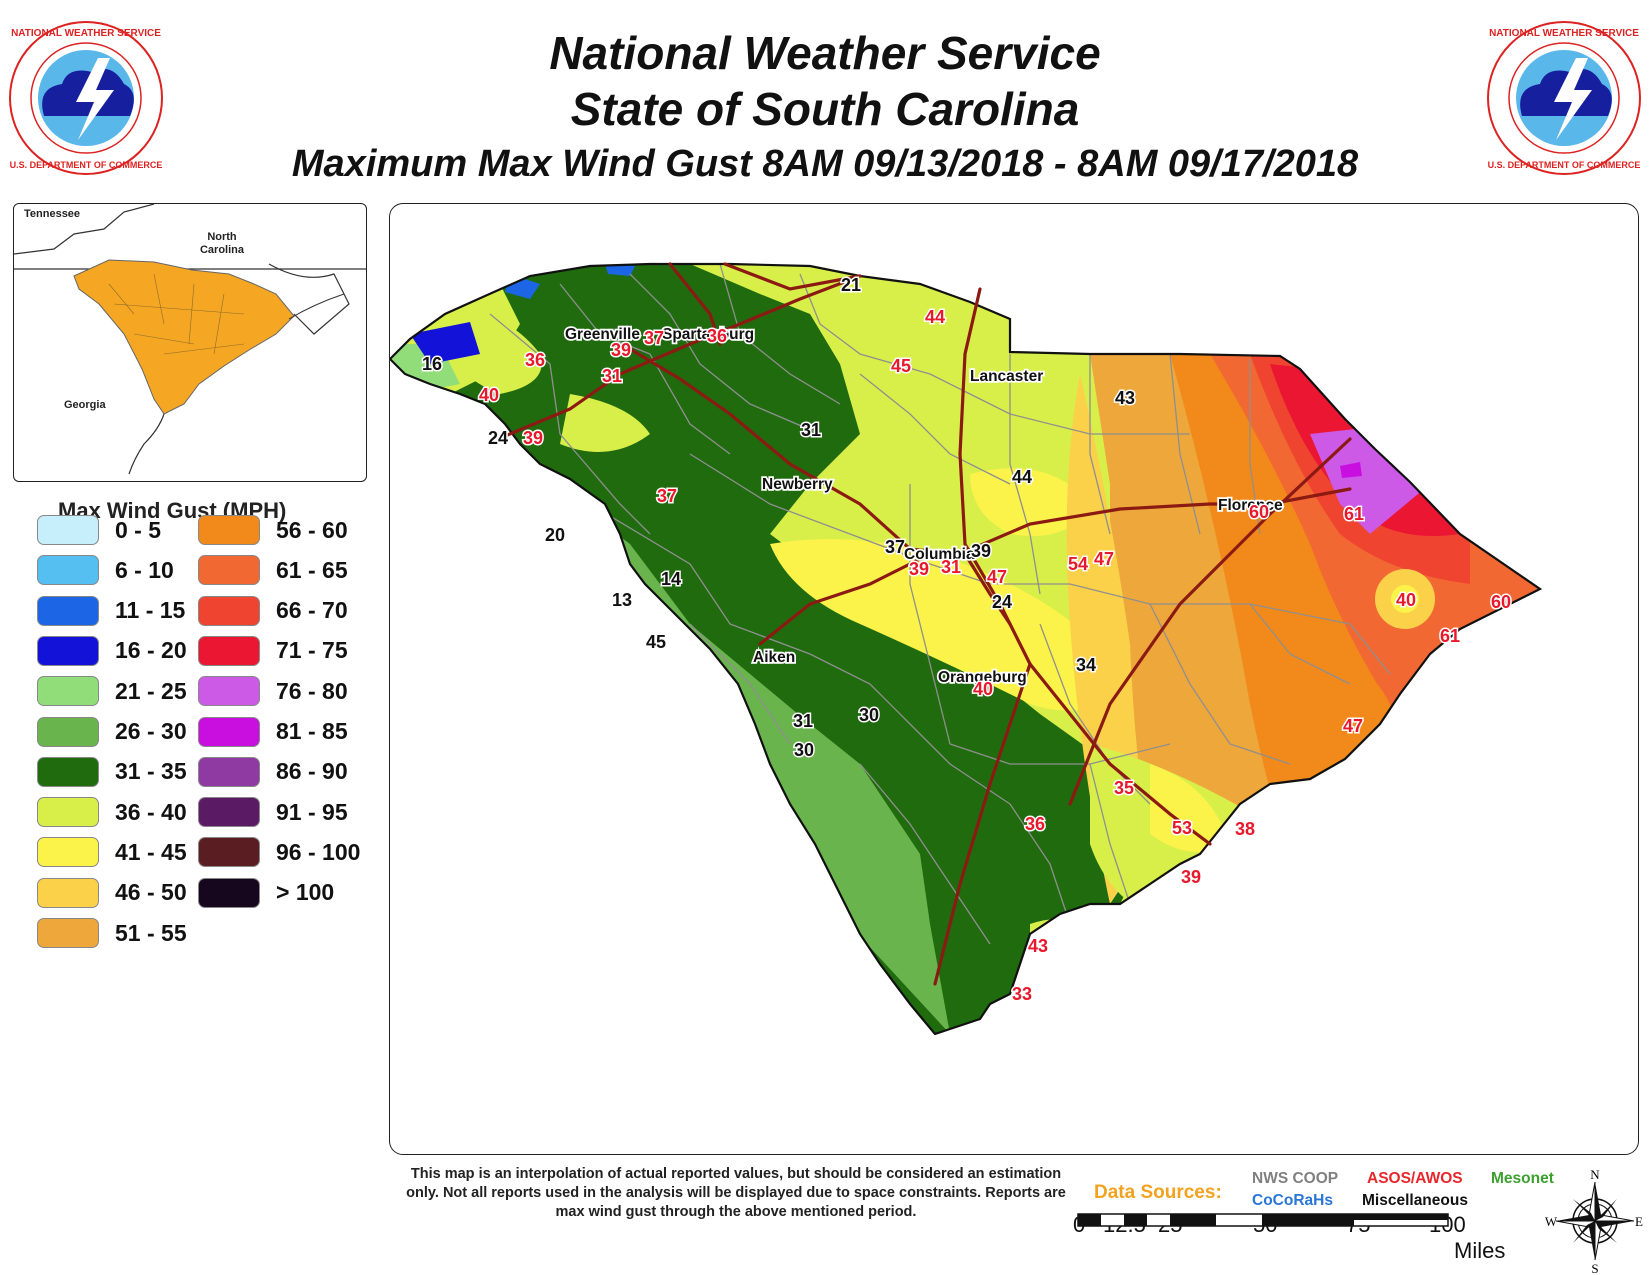  Describe the element at coordinates (804, 750) in the screenshot. I see `obs-label: 30` at that location.